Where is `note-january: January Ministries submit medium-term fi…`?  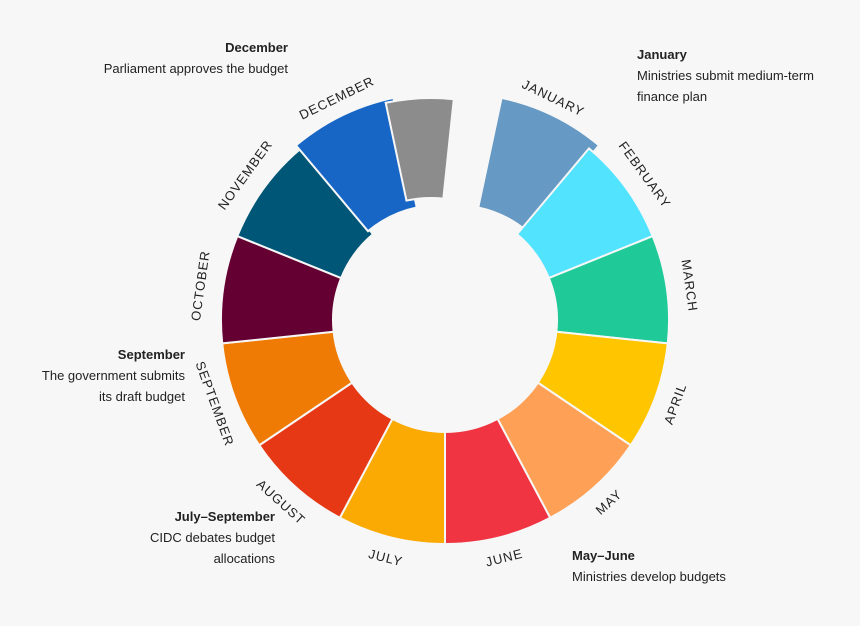 note-january: January Ministries submit medium-term fi… is located at coordinates (725, 75).